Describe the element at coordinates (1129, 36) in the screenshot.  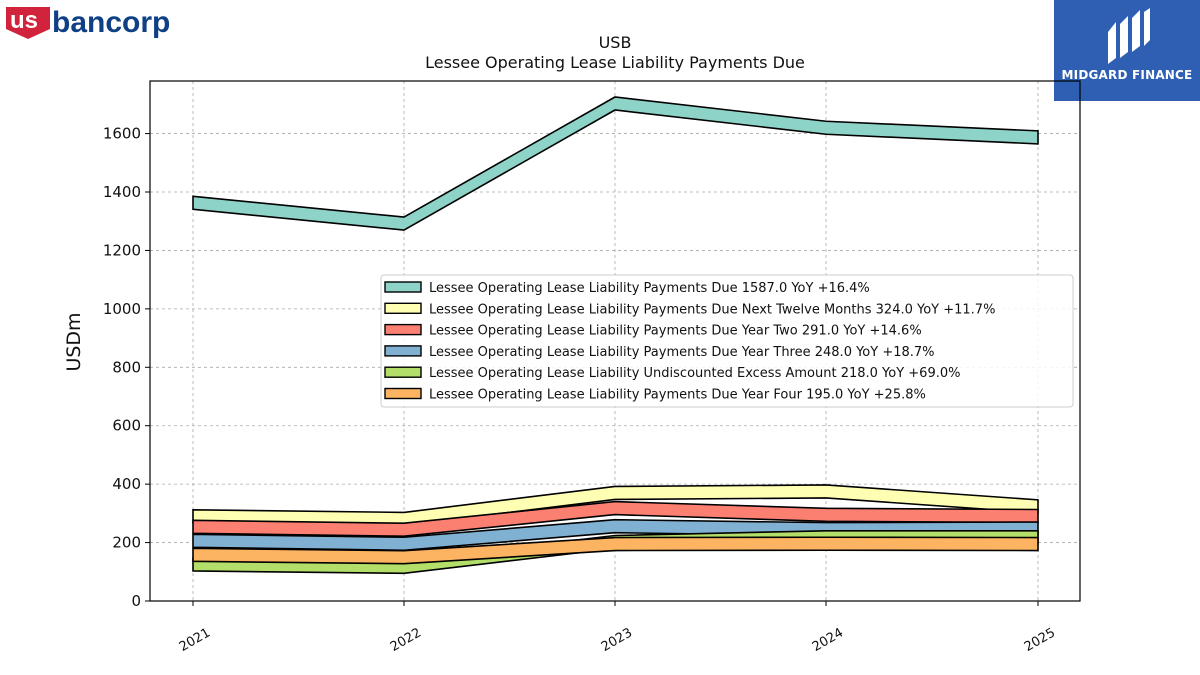
I see `midgard-mark-icon` at that location.